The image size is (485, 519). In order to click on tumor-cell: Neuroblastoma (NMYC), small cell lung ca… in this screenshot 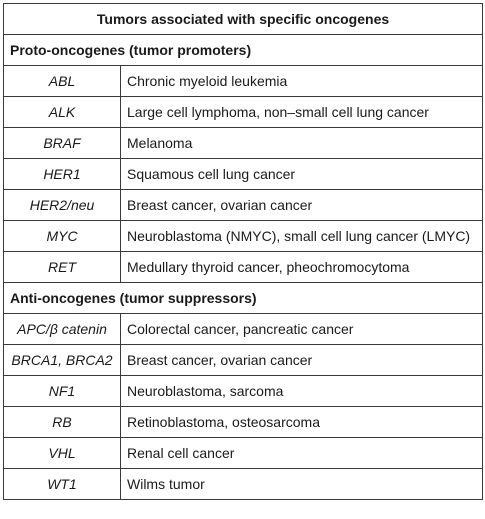, I will do `click(301, 236)`.